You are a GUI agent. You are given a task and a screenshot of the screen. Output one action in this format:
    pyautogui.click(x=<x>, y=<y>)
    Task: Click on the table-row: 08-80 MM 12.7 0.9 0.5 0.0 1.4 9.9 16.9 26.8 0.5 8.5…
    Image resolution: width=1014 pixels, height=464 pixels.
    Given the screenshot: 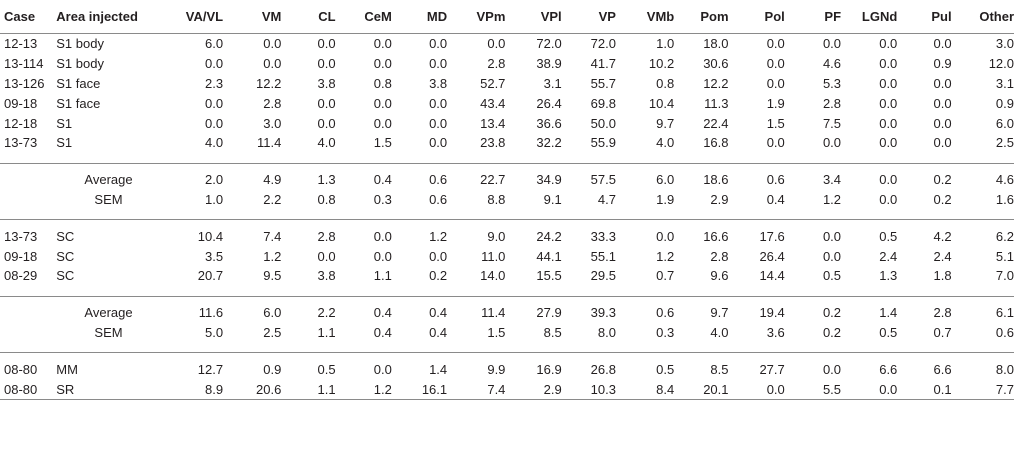 What is the action you would take?
    pyautogui.click(x=507, y=369)
    